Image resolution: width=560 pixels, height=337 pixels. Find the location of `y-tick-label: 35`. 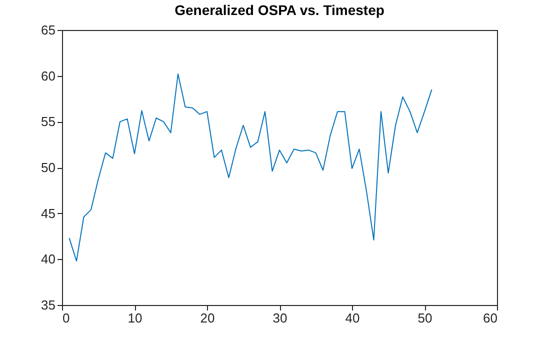

y-tick-label: 35 is located at coordinates (48, 305).